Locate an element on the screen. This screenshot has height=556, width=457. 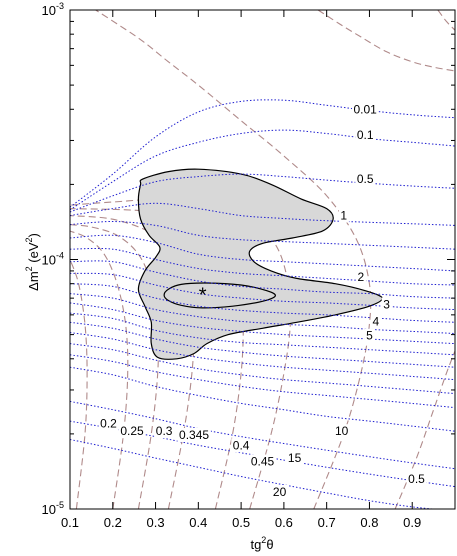
mauve-contour-label: 0.45 is located at coordinates (263, 462).